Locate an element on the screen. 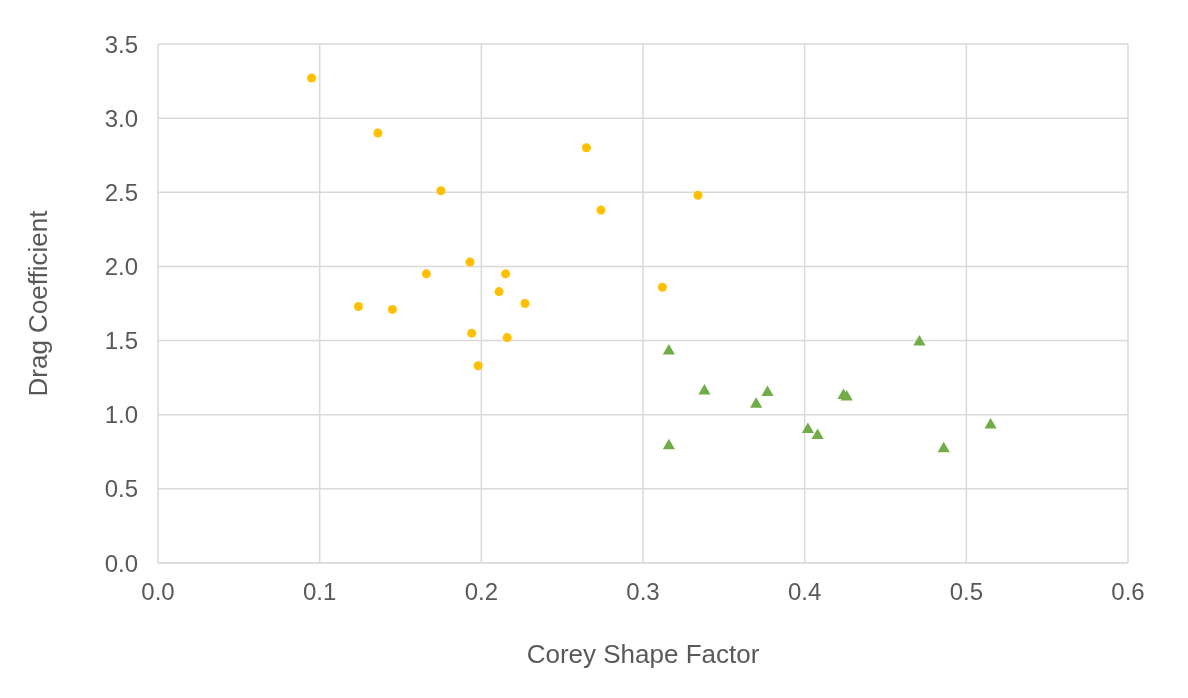 The image size is (1188, 698). y-tick-label: 3.0 is located at coordinates (121, 118).